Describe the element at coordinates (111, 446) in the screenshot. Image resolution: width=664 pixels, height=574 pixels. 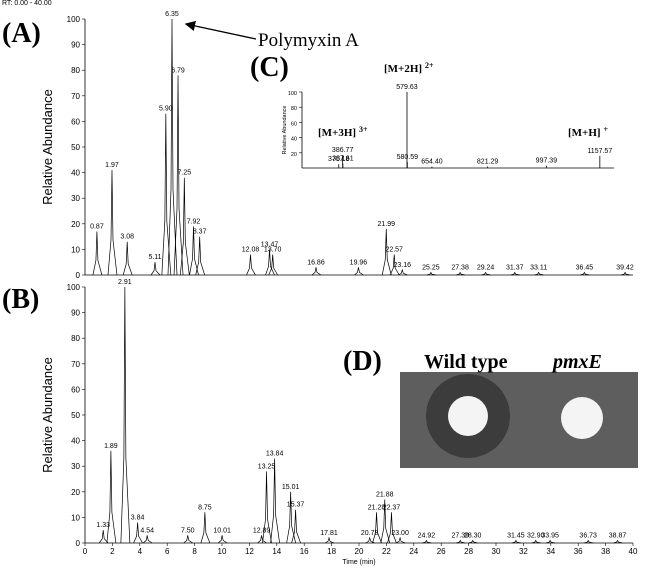
I see `peak-label: 1.89` at that location.